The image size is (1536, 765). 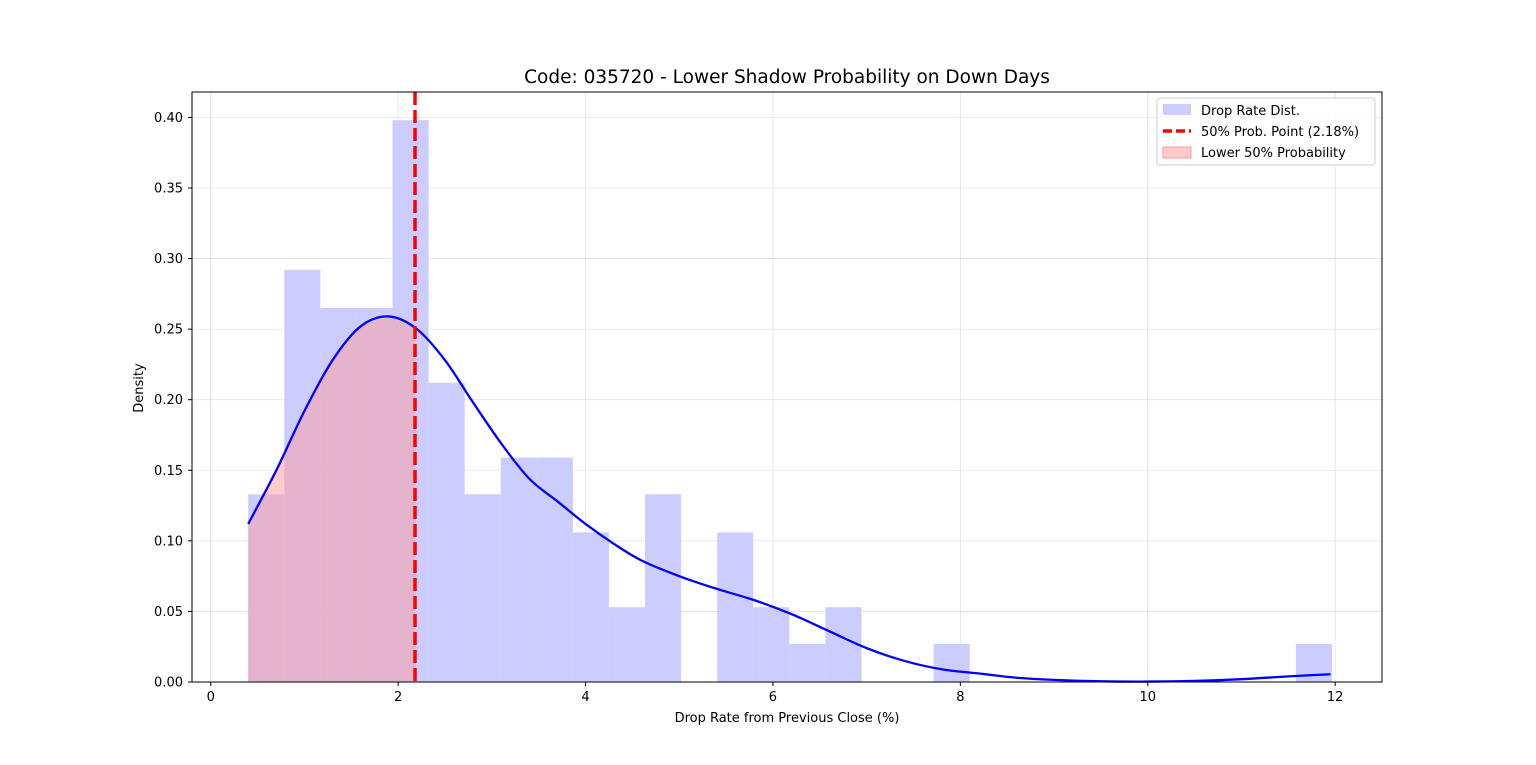 I want to click on y-tick-label: 0.10, so click(x=168, y=541).